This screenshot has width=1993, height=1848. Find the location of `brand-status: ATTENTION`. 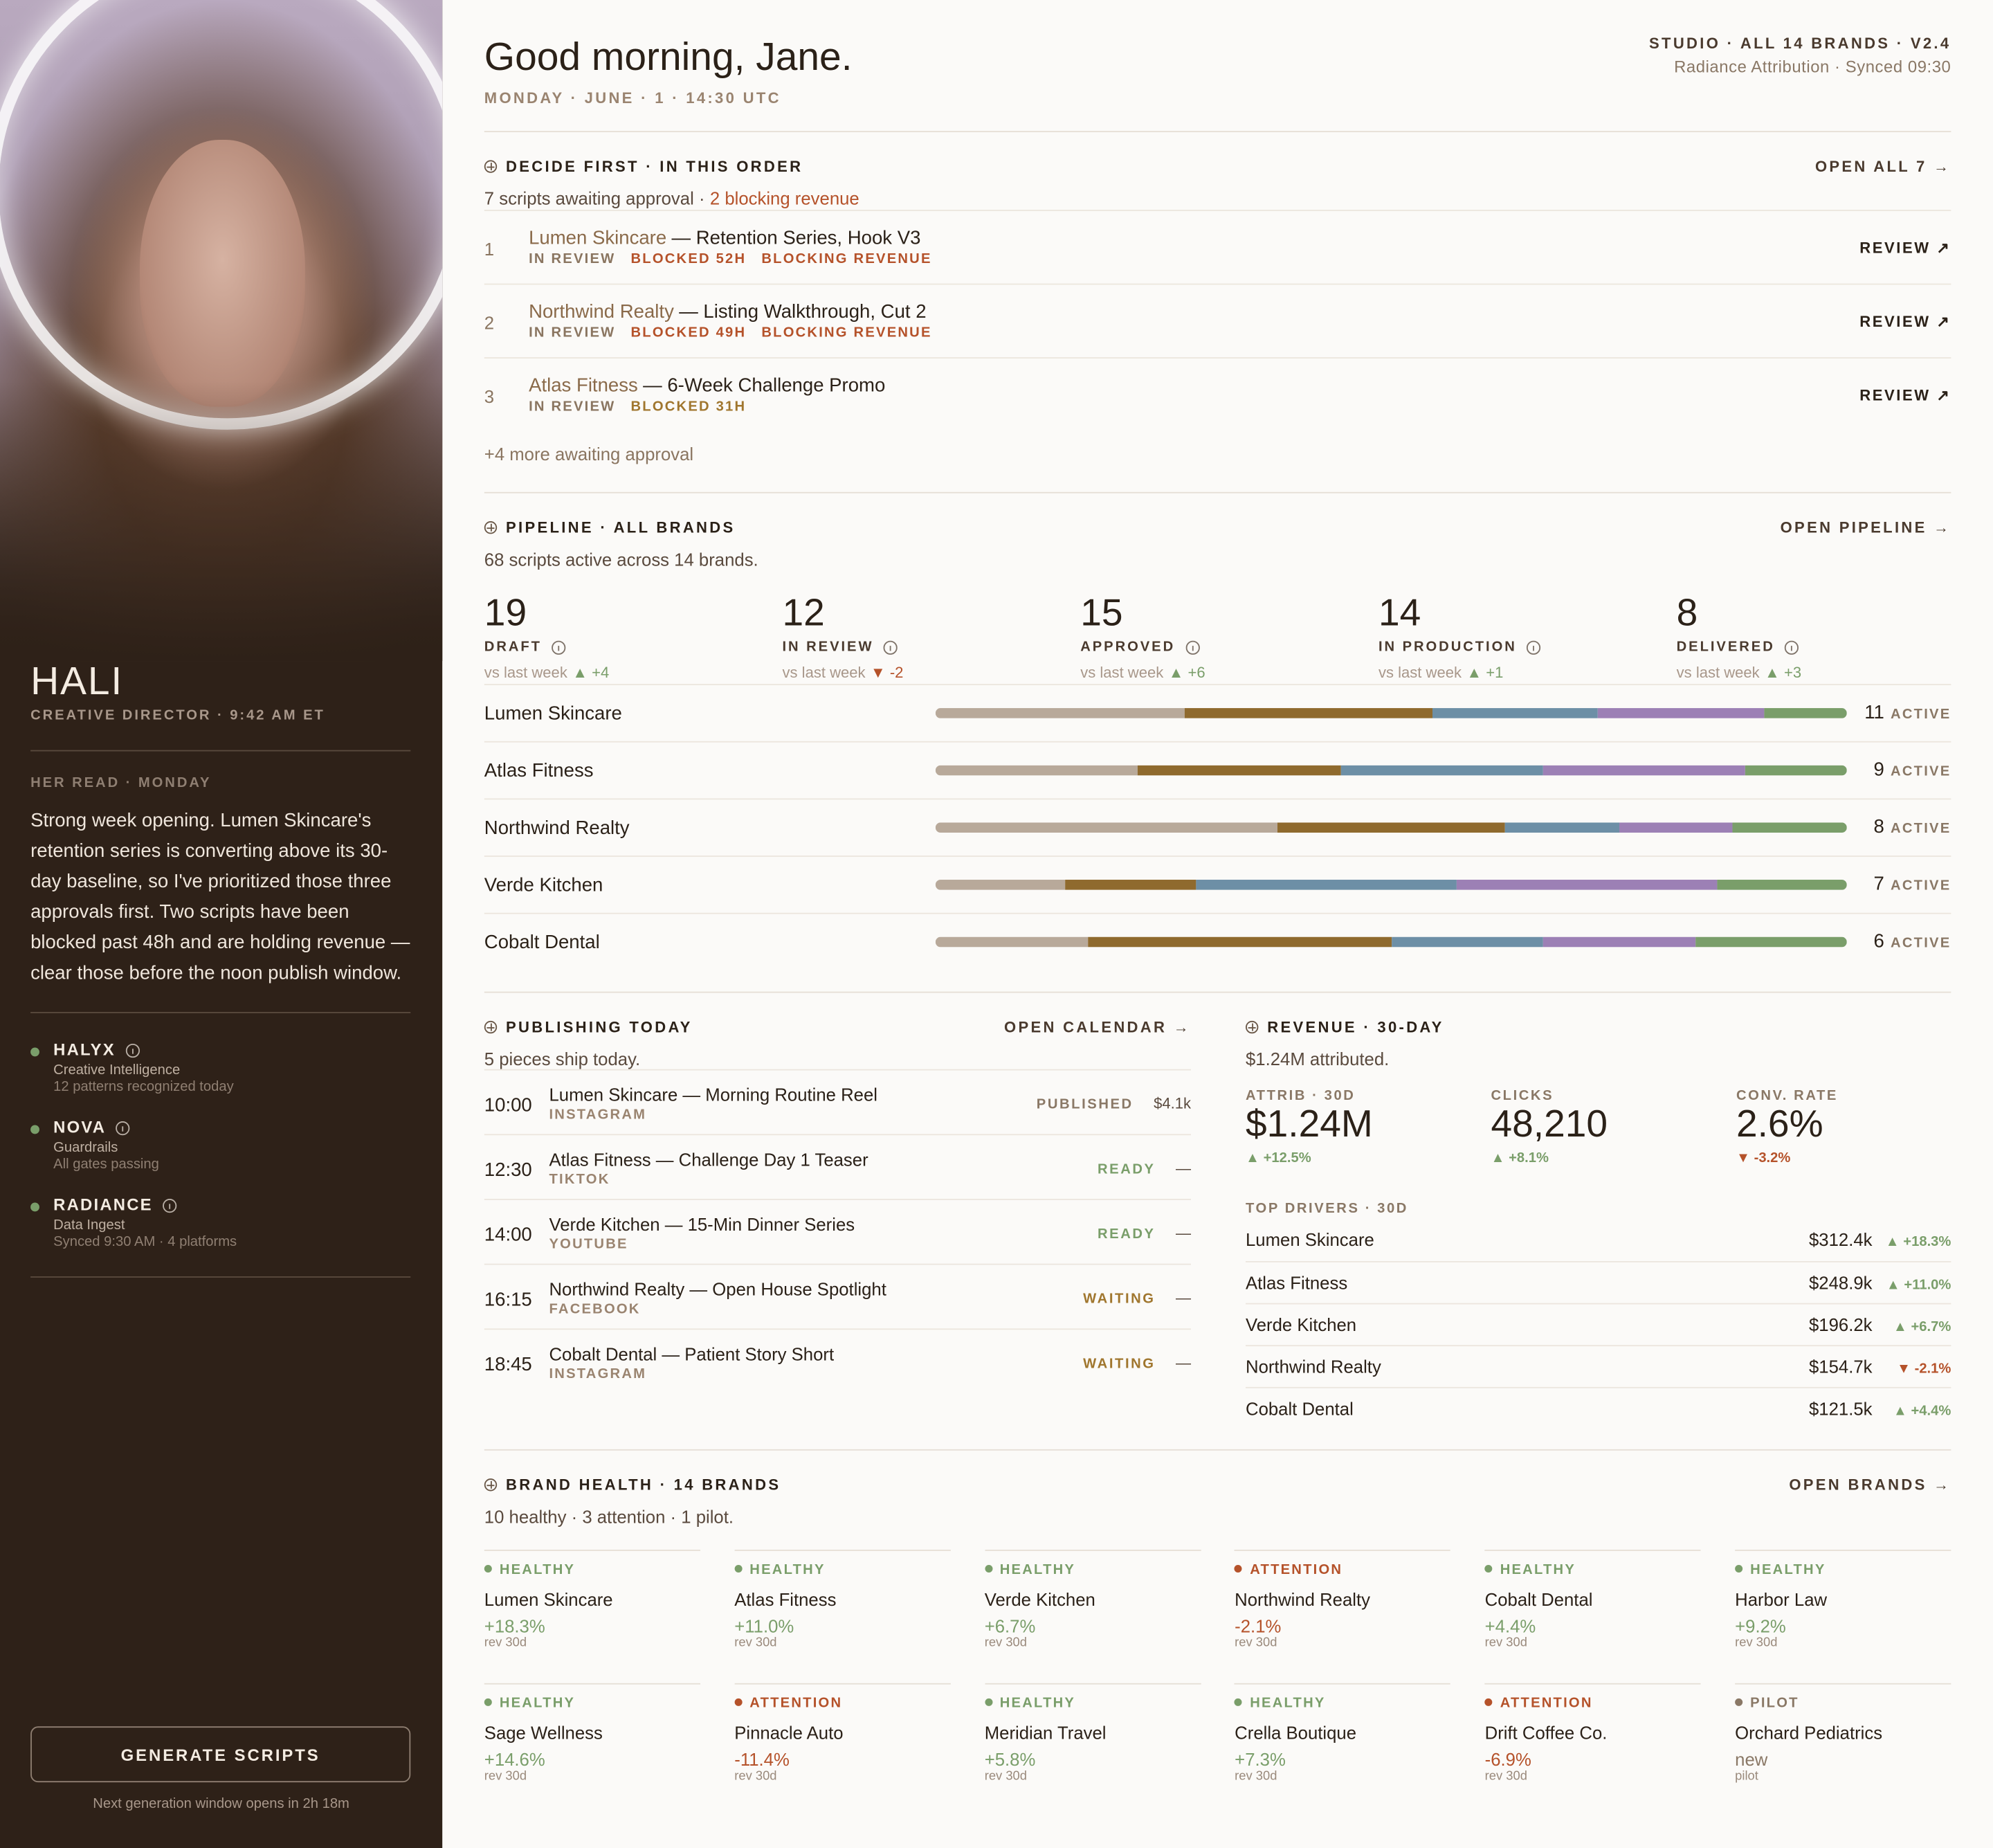

brand-status: ATTENTION is located at coordinates (788, 1702).